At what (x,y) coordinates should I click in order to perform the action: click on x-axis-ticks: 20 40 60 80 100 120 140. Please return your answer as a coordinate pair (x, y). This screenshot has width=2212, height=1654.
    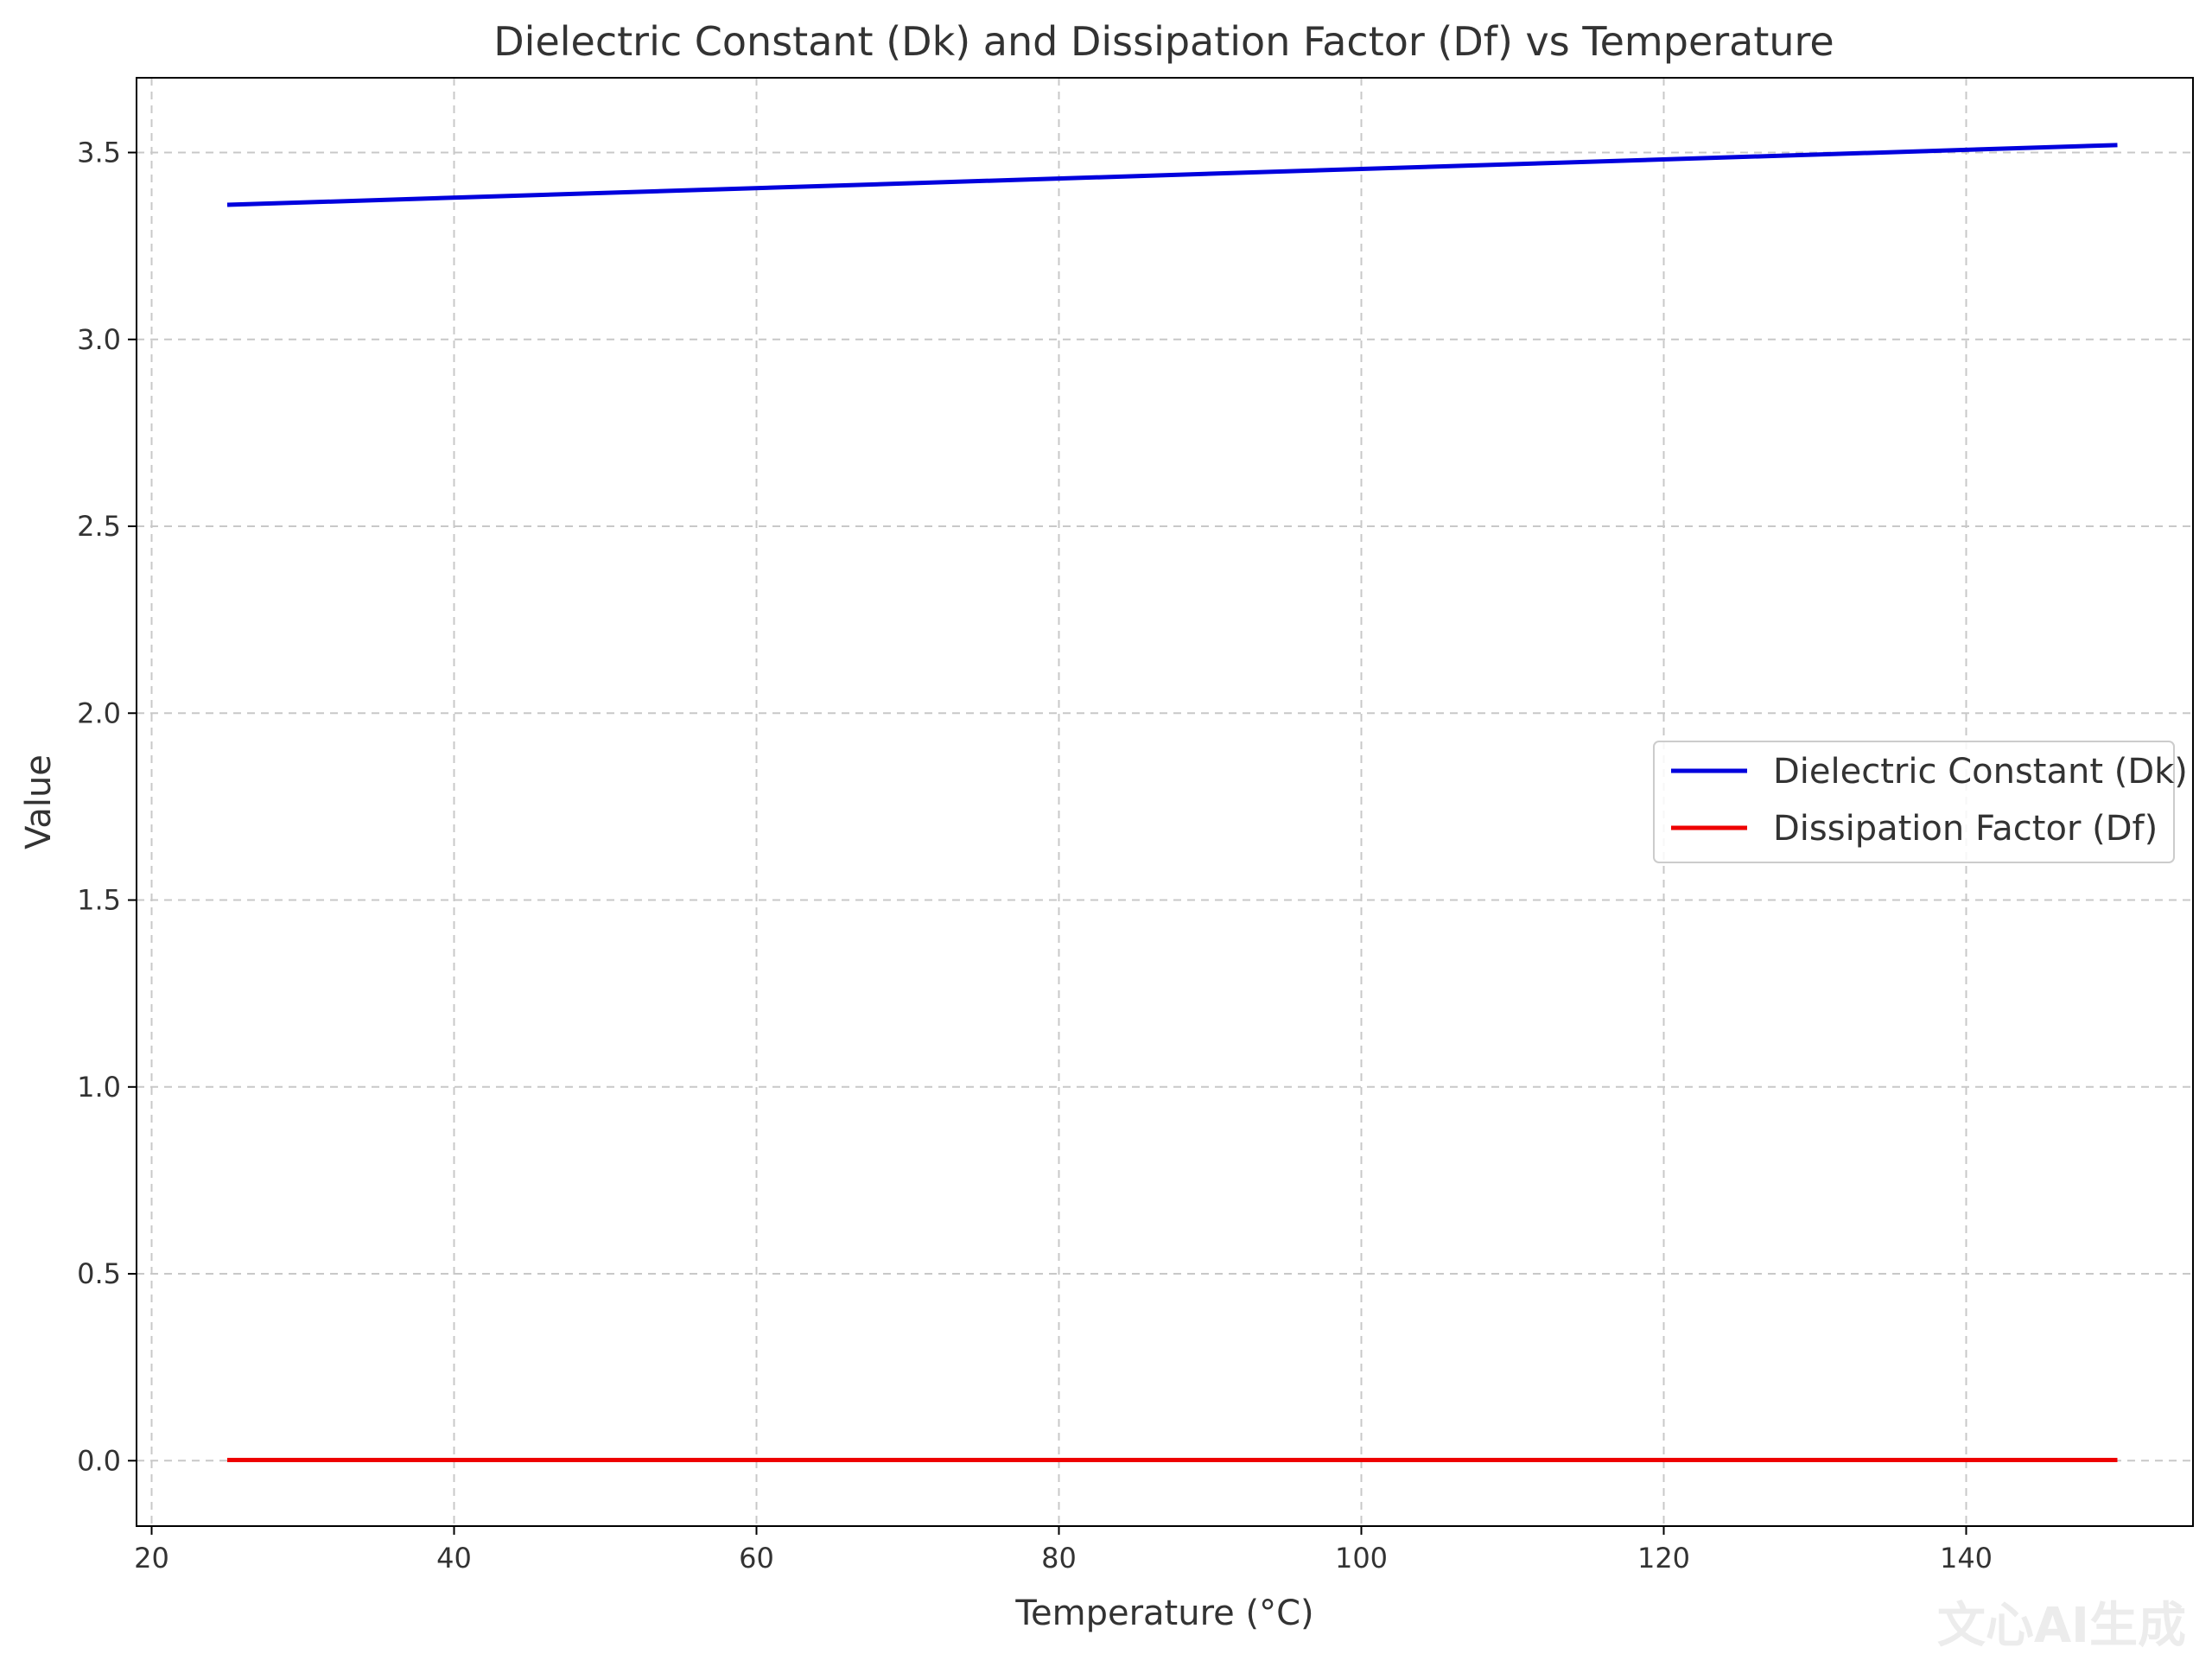
    Looking at the image, I should click on (1063, 1550).